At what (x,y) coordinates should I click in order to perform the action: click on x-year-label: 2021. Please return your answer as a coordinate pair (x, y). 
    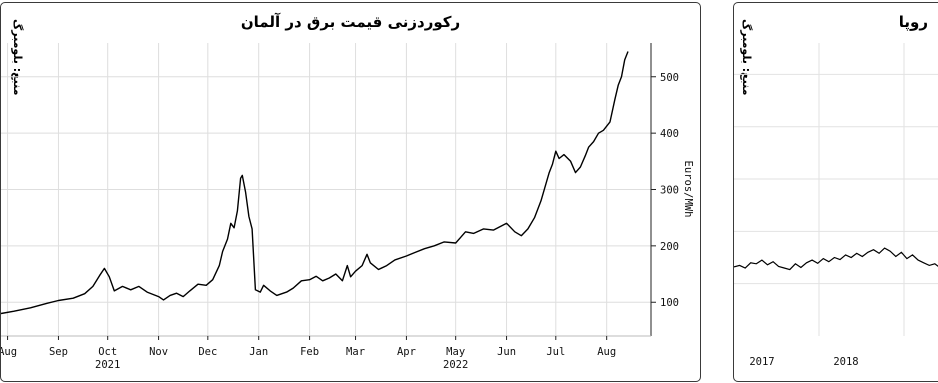
    Looking at the image, I should click on (107, 365).